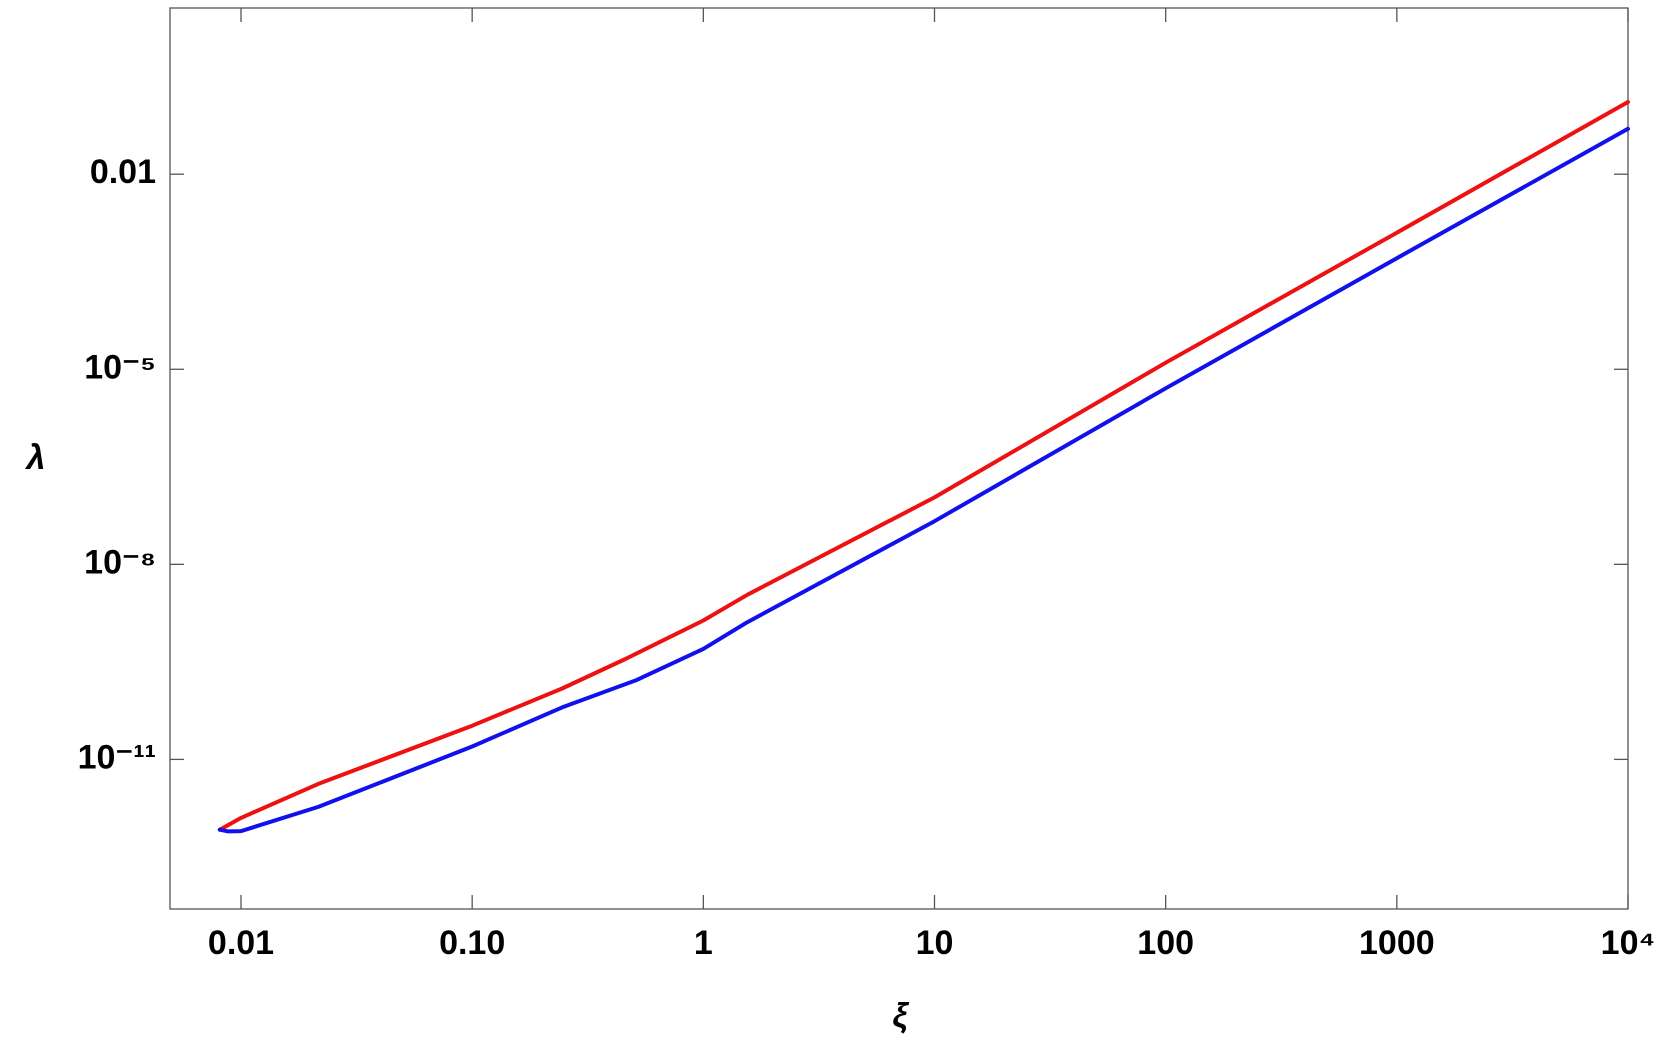 The width and height of the screenshot is (1661, 1042). What do you see at coordinates (1628, 943) in the screenshot?
I see `x-tick-label: 10⁴` at bounding box center [1628, 943].